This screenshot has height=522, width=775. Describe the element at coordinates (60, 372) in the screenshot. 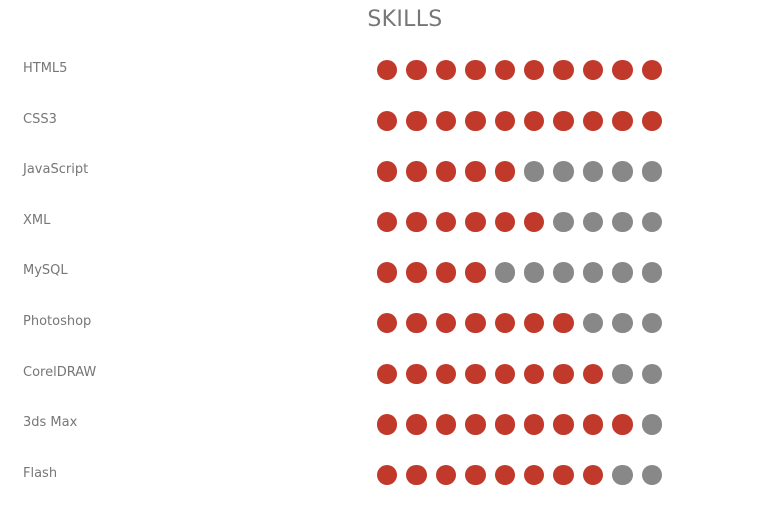

I see `skill-label: CorelDRAW` at that location.